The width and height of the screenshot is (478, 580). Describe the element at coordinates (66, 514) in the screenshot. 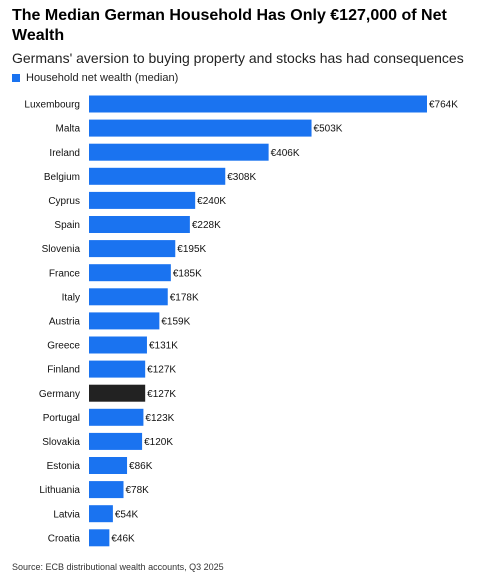

I see `y-tick-label: Latvia` at that location.